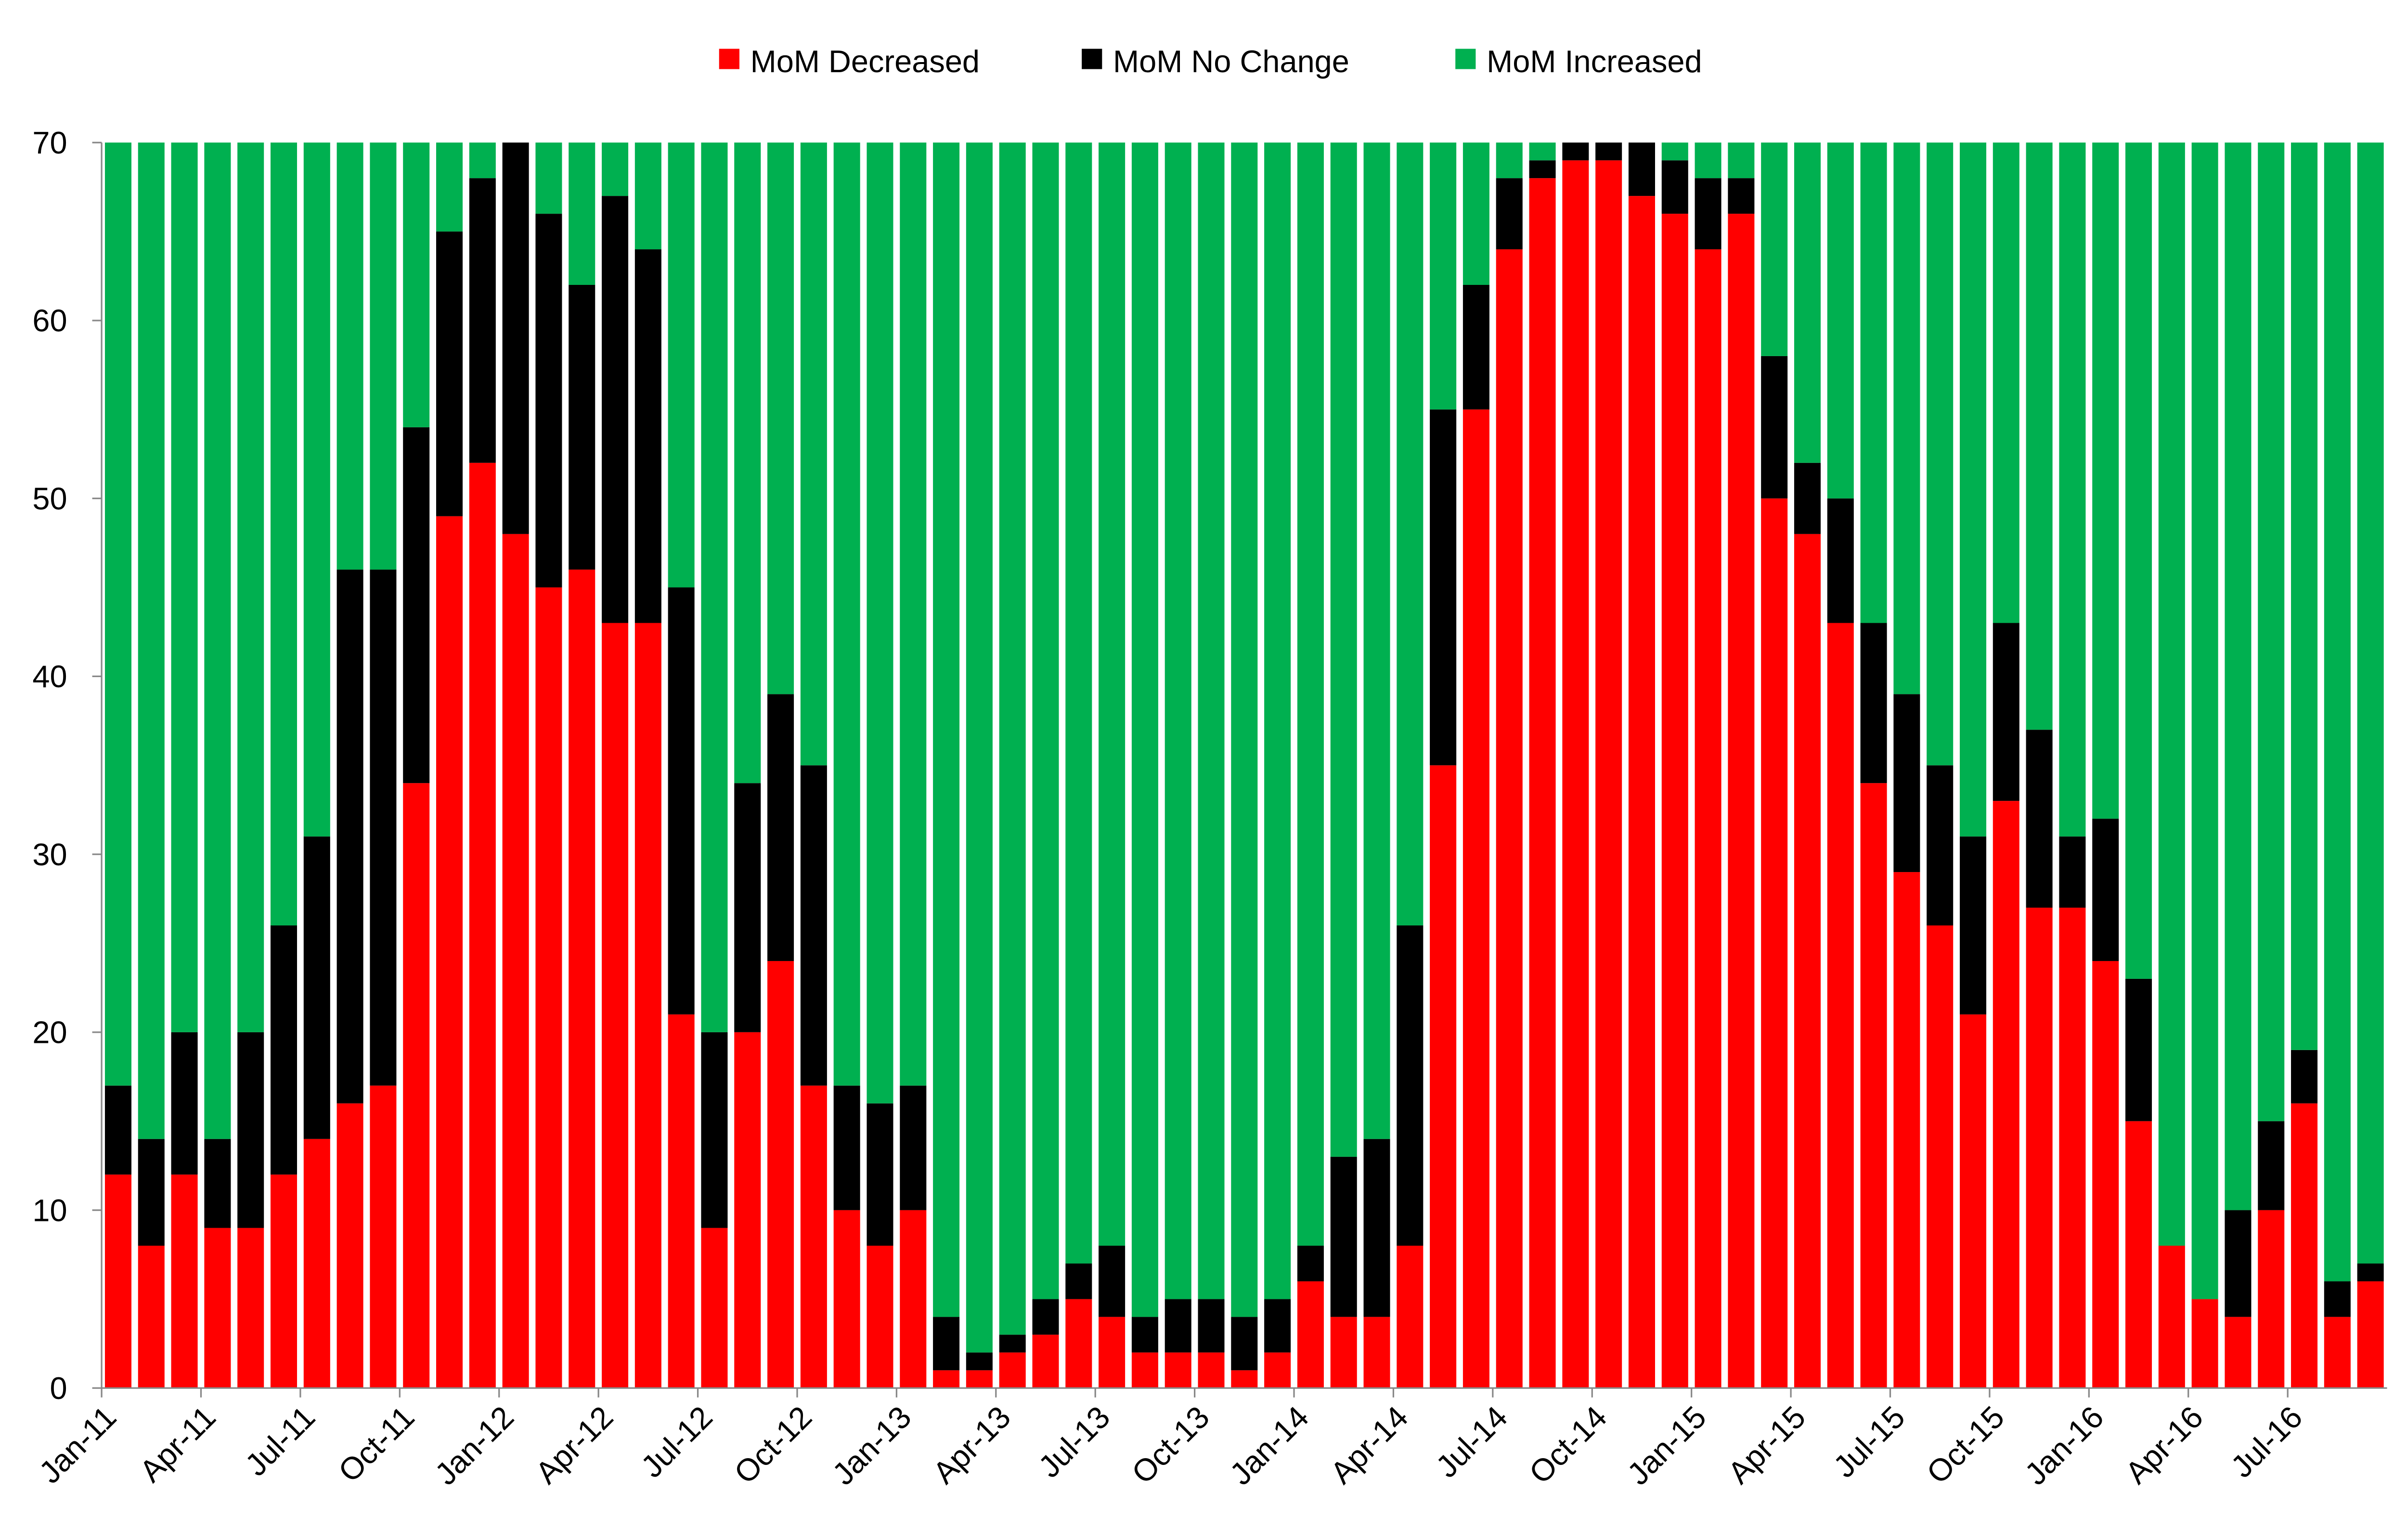 This screenshot has height=1540, width=2407. Describe the element at coordinates (2266, 1442) in the screenshot. I see `x-tick-label: Jul-16` at that location.